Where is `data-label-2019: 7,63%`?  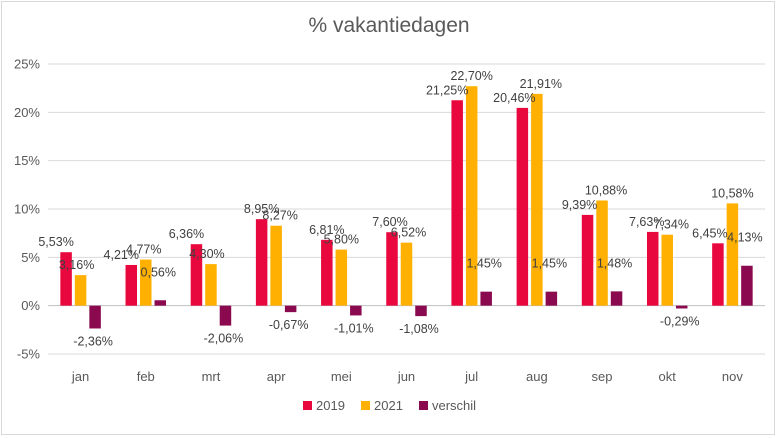 data-label-2019: 7,63% is located at coordinates (646, 222).